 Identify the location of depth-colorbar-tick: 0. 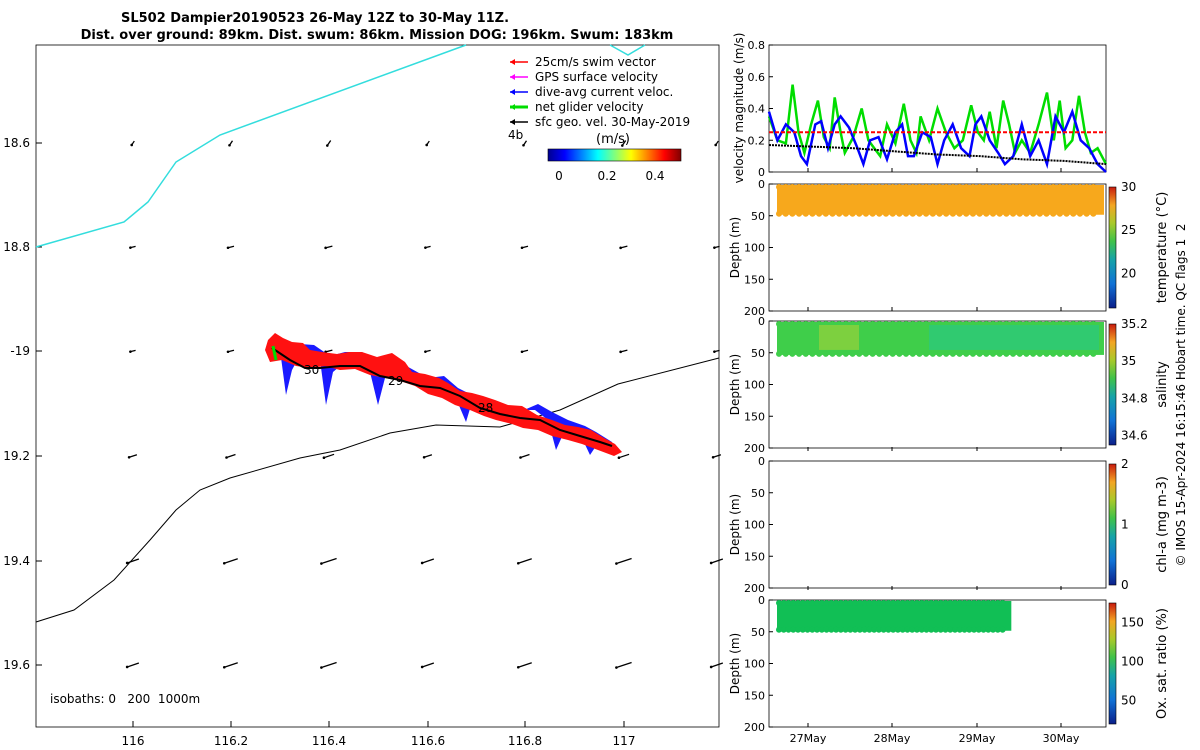
(1125, 585).